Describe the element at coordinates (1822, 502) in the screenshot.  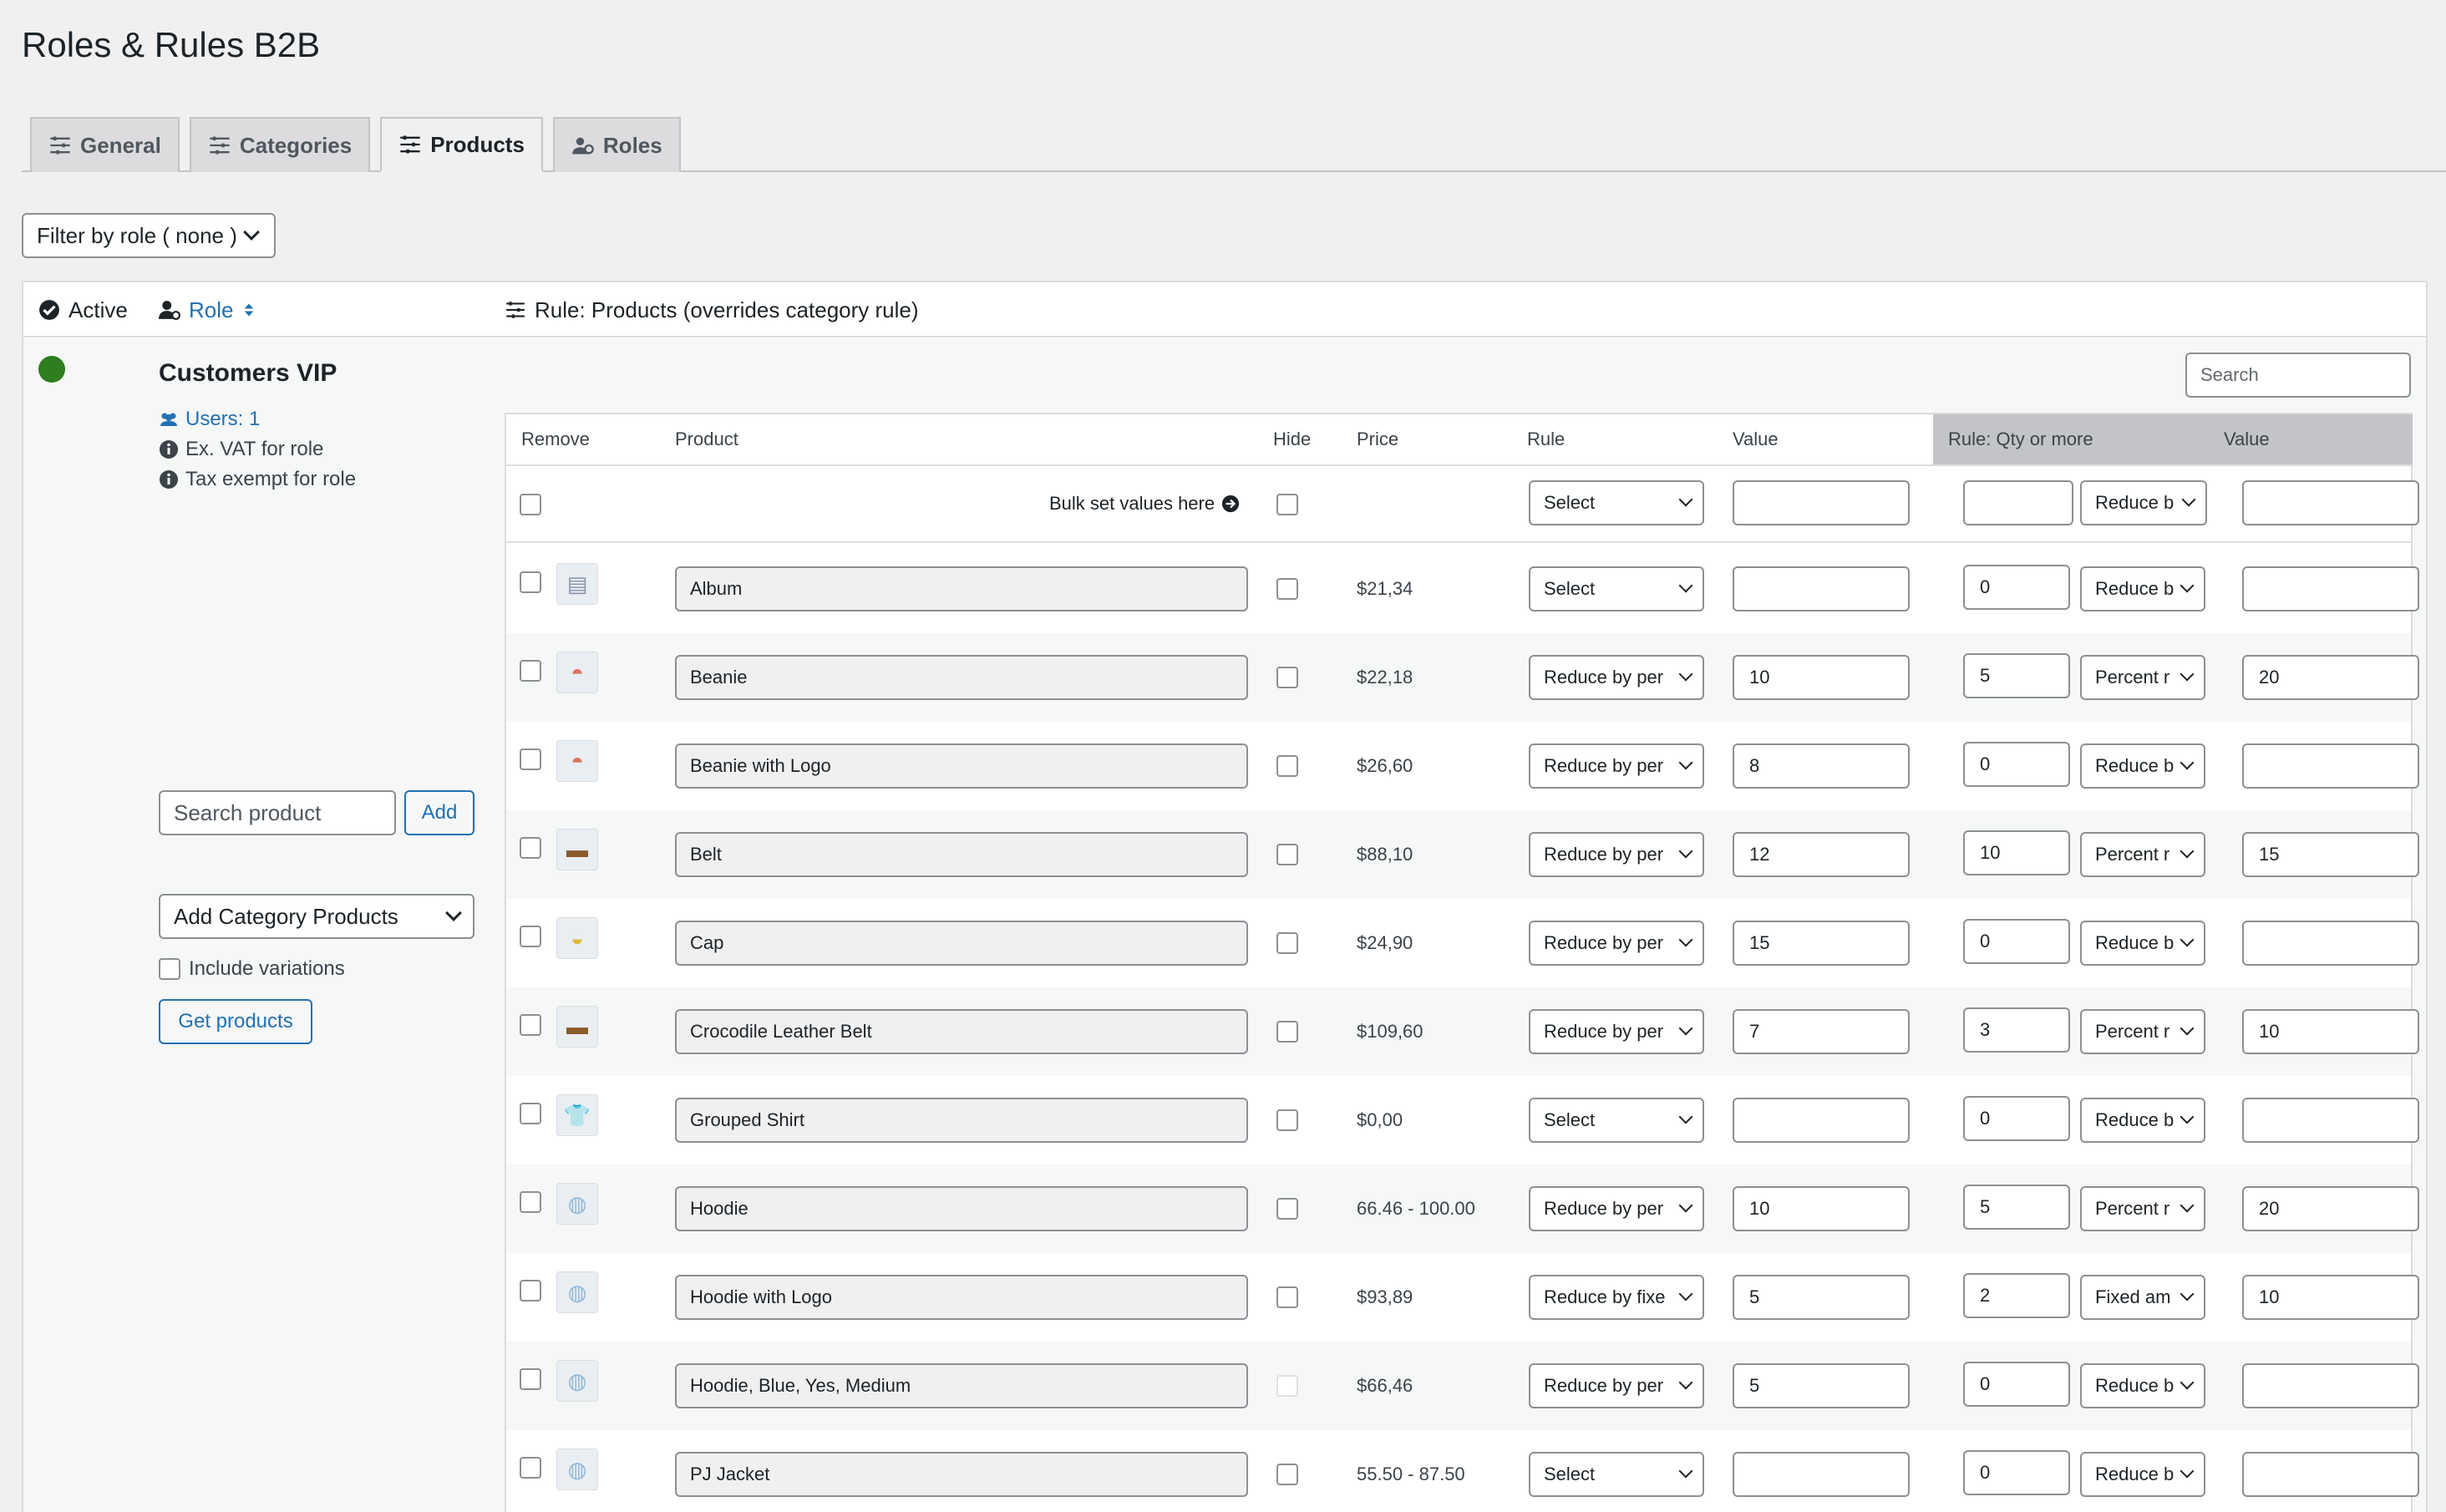
I see `bulk-value-input` at that location.